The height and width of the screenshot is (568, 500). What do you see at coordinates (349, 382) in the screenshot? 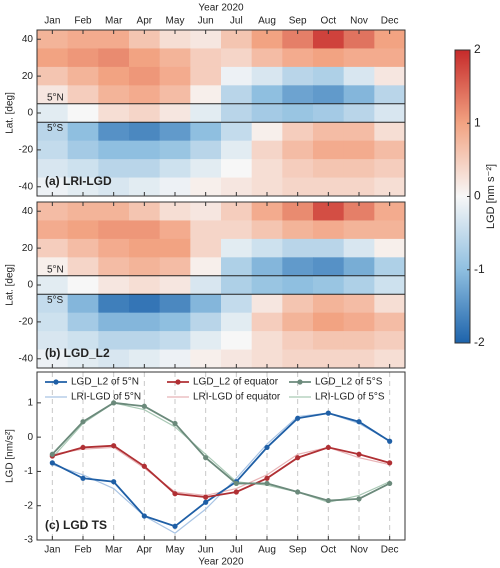
I see `legend-label: LGD_L2 of 5°S` at bounding box center [349, 382].